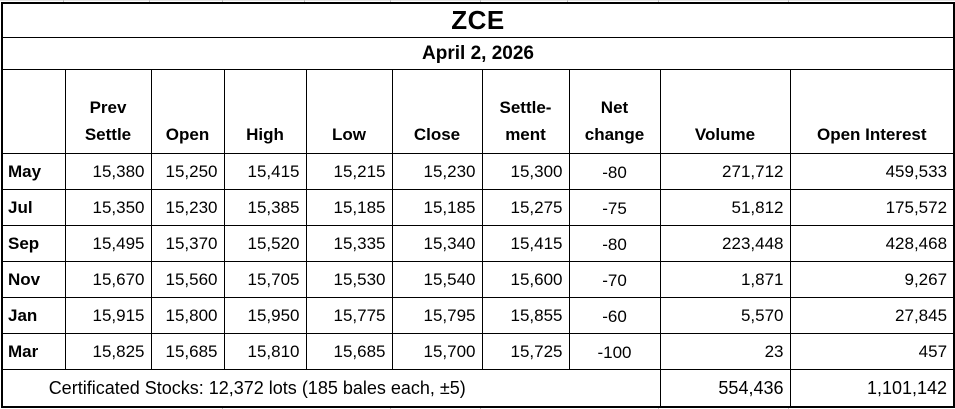 This screenshot has width=955, height=409. What do you see at coordinates (265, 315) in the screenshot?
I see `high-cell: 15,950` at bounding box center [265, 315].